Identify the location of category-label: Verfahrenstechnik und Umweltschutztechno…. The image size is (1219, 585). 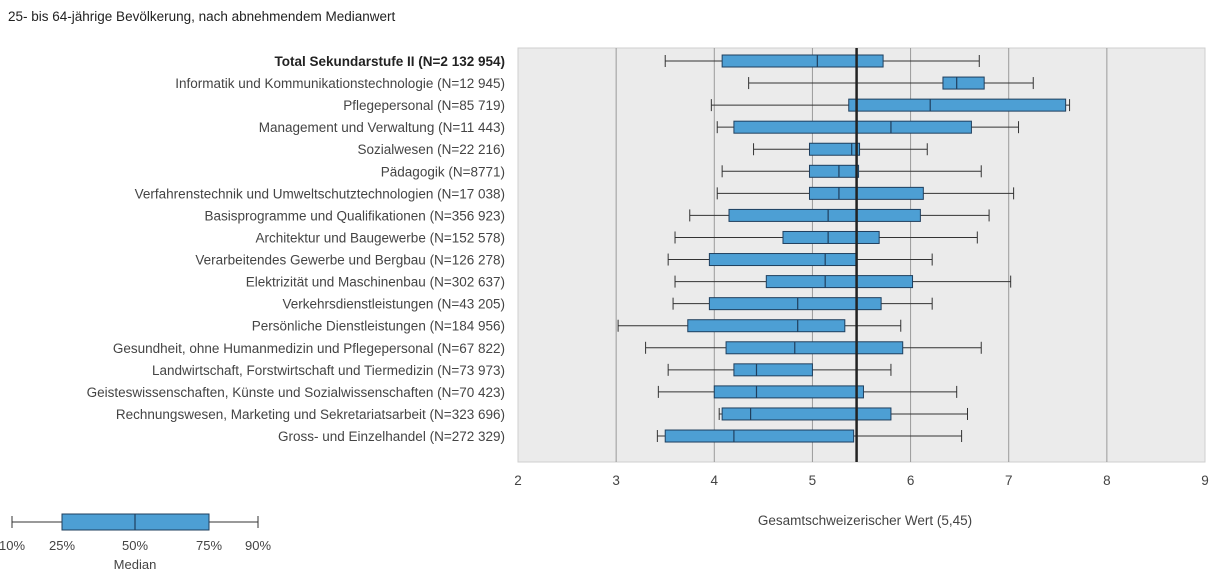
(320, 193).